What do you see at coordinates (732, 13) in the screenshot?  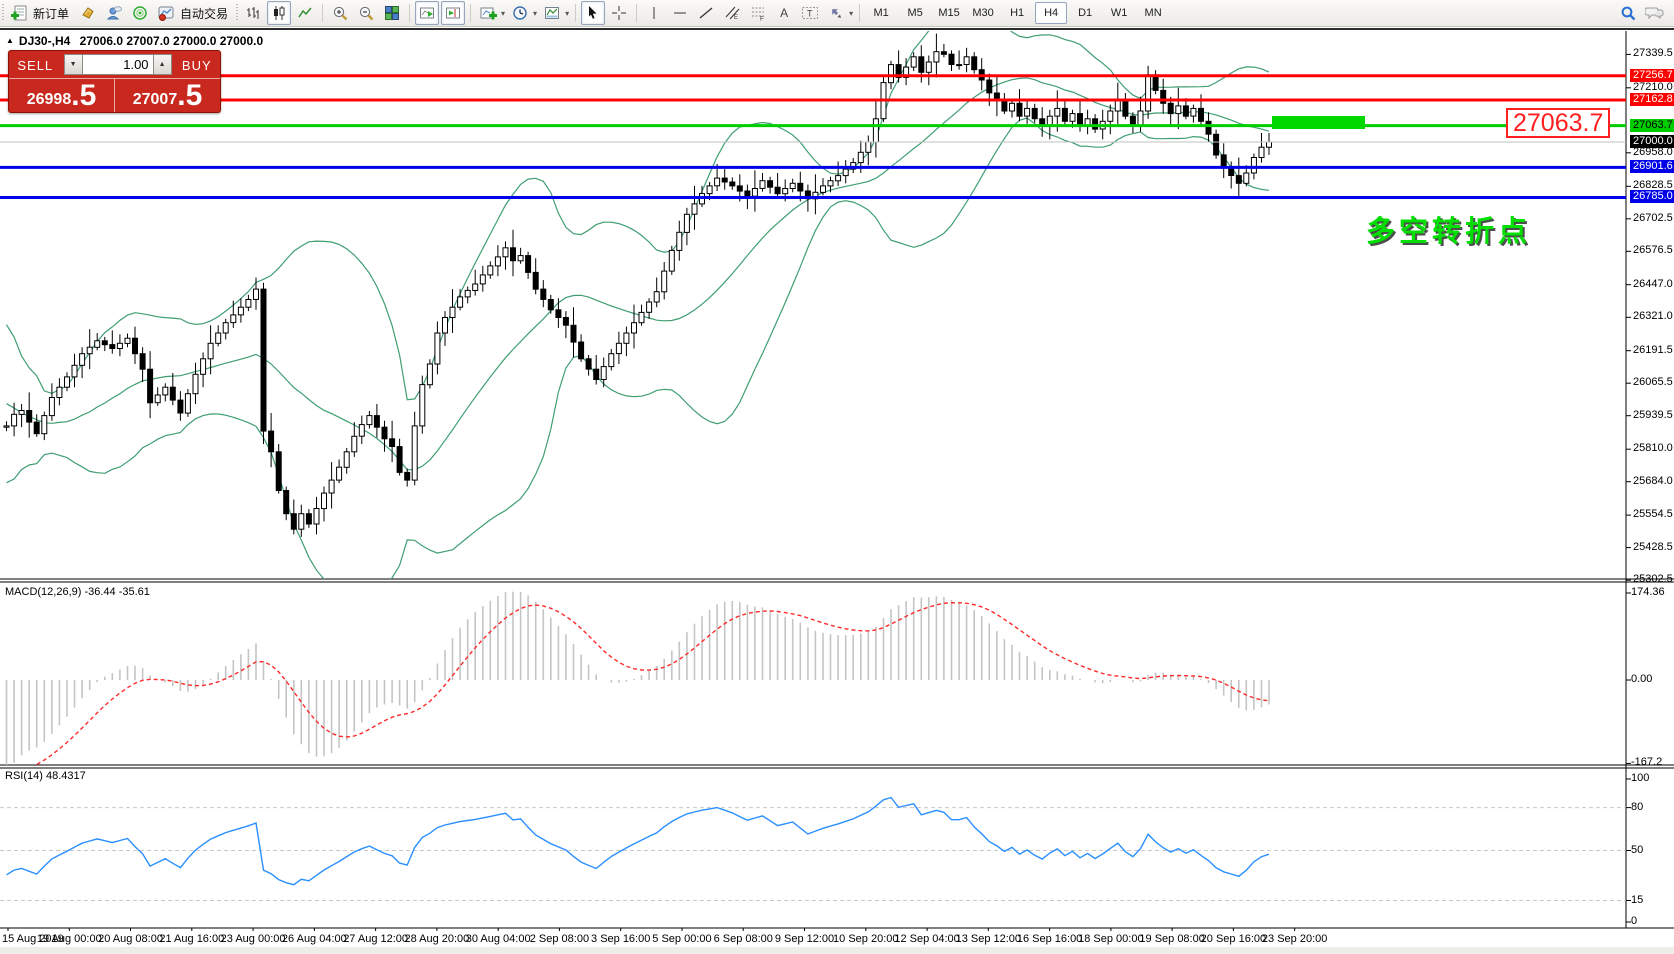 I see `equidistant-channel-tool: E` at bounding box center [732, 13].